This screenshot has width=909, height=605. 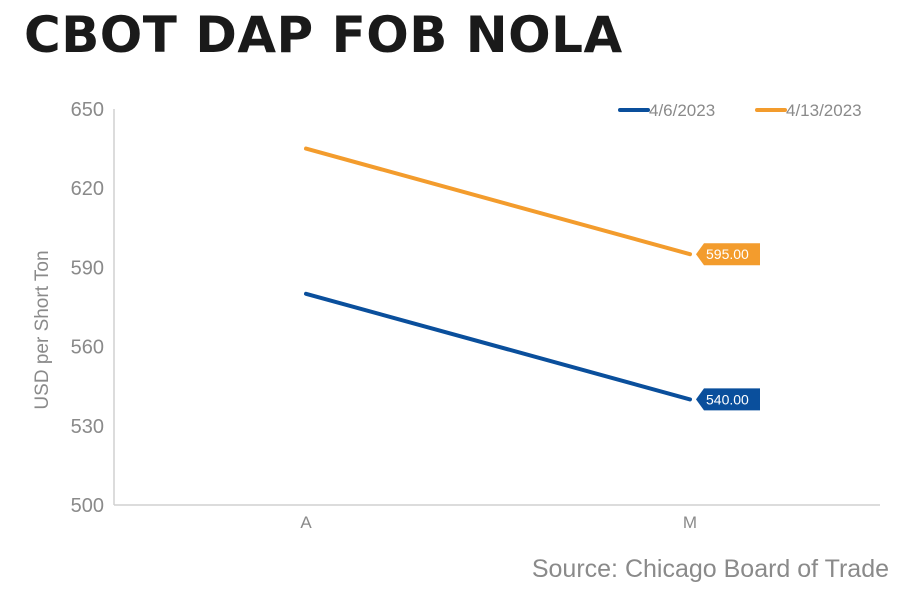 I want to click on chart-title: CBOT DAP FOB NOLA, so click(x=323, y=35).